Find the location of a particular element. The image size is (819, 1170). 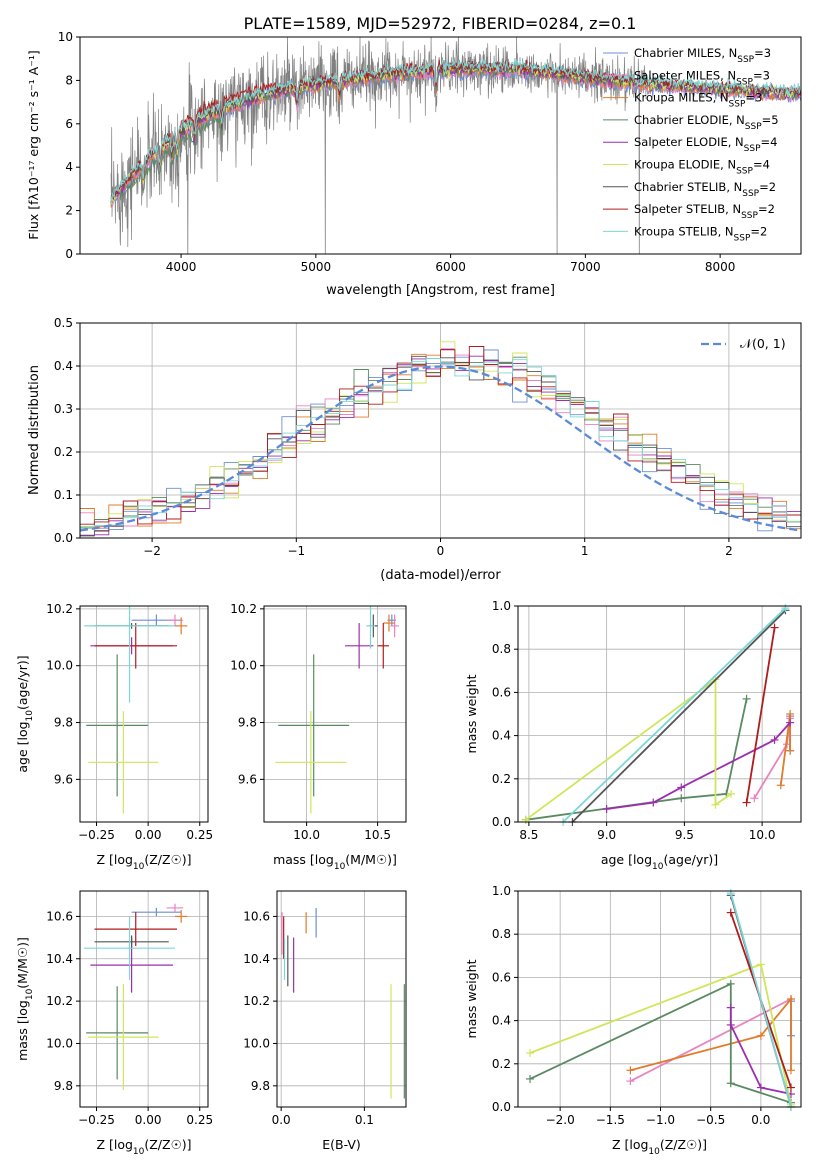

legend-label: Chabrier ELODIE, NSSP=5 is located at coordinates (706, 122).